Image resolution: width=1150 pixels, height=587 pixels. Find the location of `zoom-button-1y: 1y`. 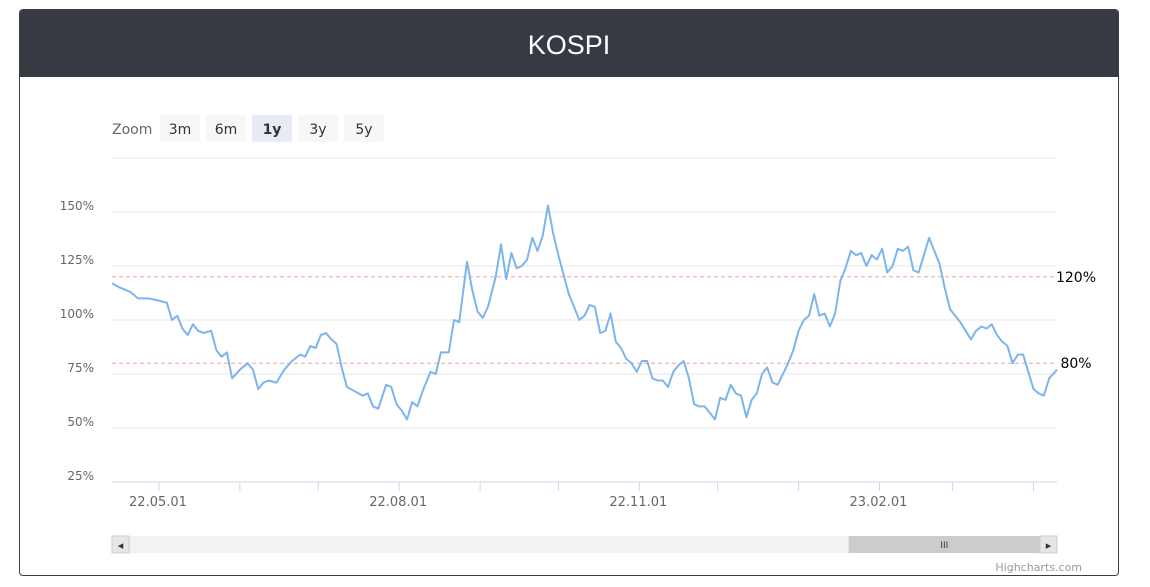

zoom-button-1y: 1y is located at coordinates (272, 128).